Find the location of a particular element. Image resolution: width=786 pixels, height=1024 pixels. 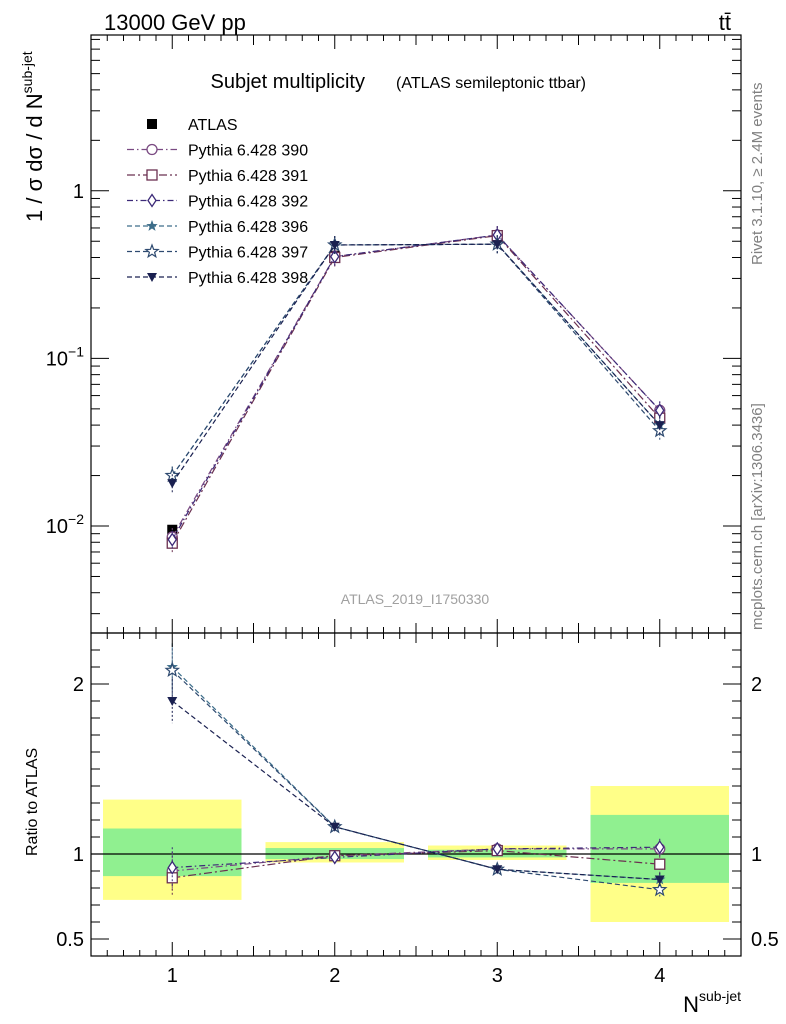

legend-item-pythia-6-428-397: Pythia 6.428 397 is located at coordinates (217, 252).